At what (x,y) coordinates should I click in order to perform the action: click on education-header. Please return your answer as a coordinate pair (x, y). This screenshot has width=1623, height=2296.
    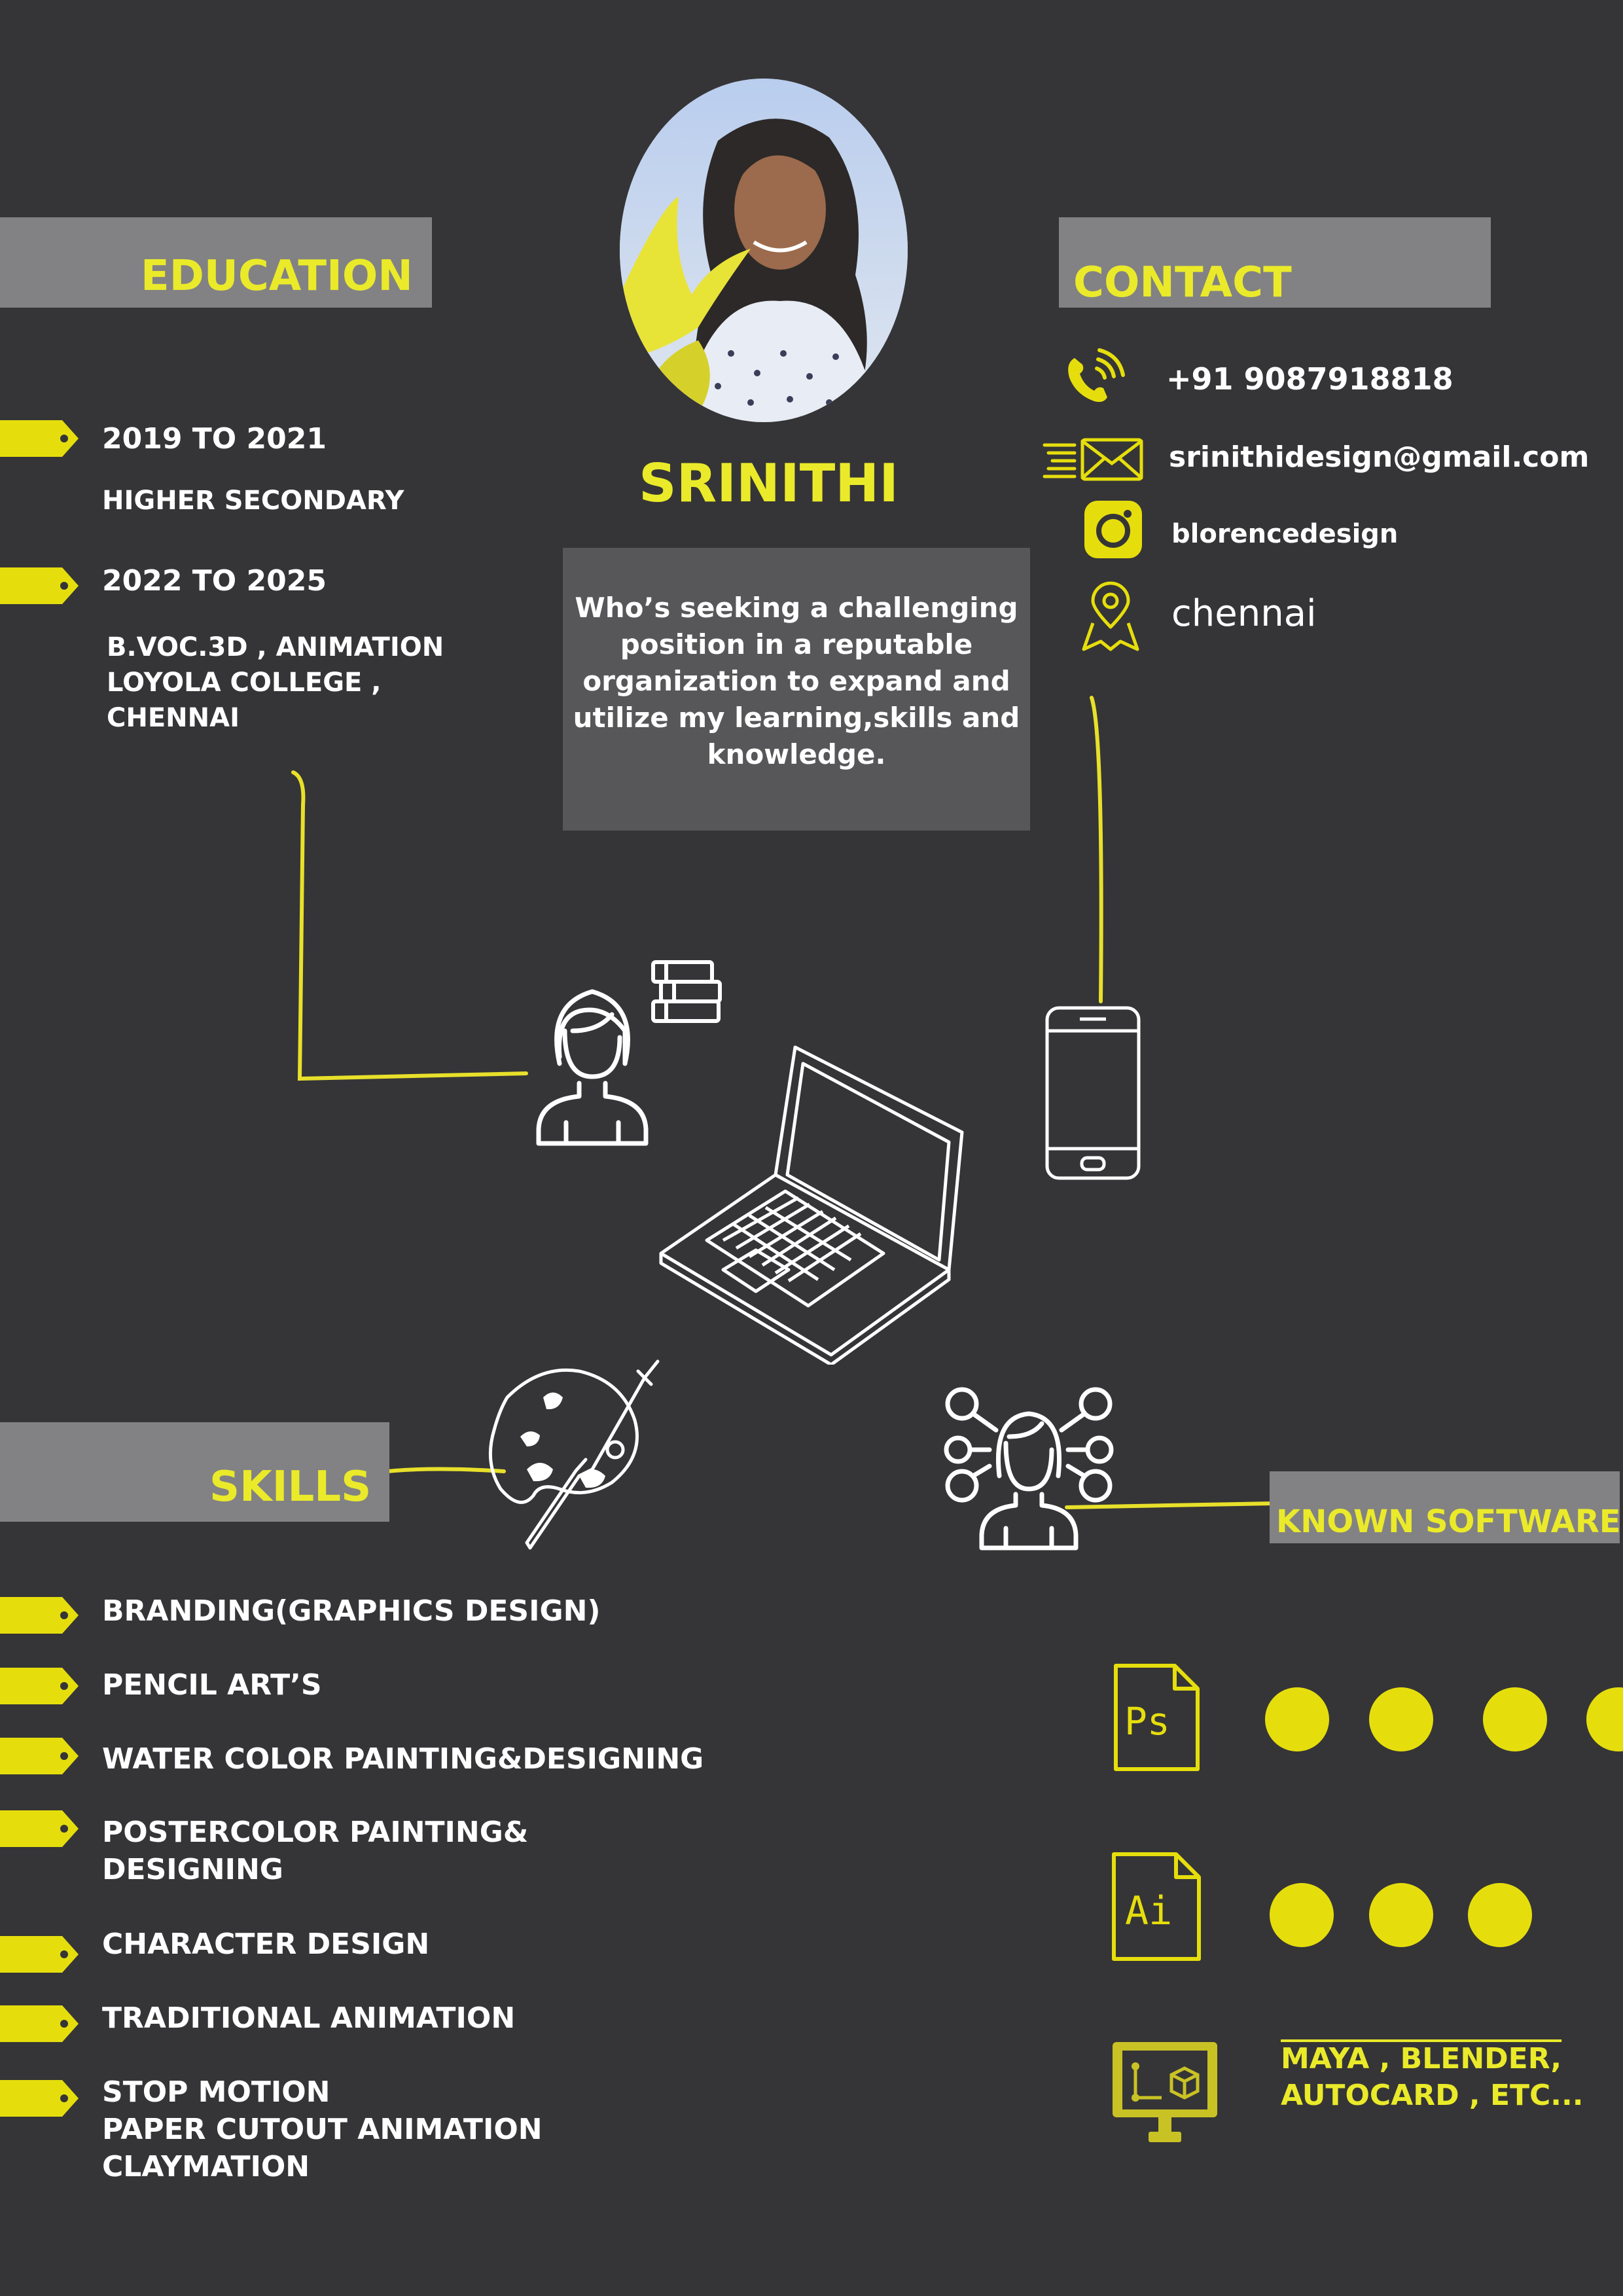
    Looking at the image, I should click on (216, 262).